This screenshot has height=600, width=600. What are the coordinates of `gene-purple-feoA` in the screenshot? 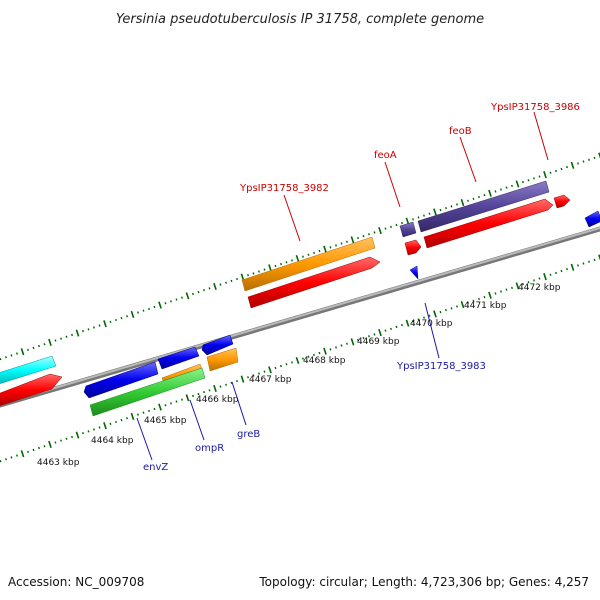 It's located at (408, 229).